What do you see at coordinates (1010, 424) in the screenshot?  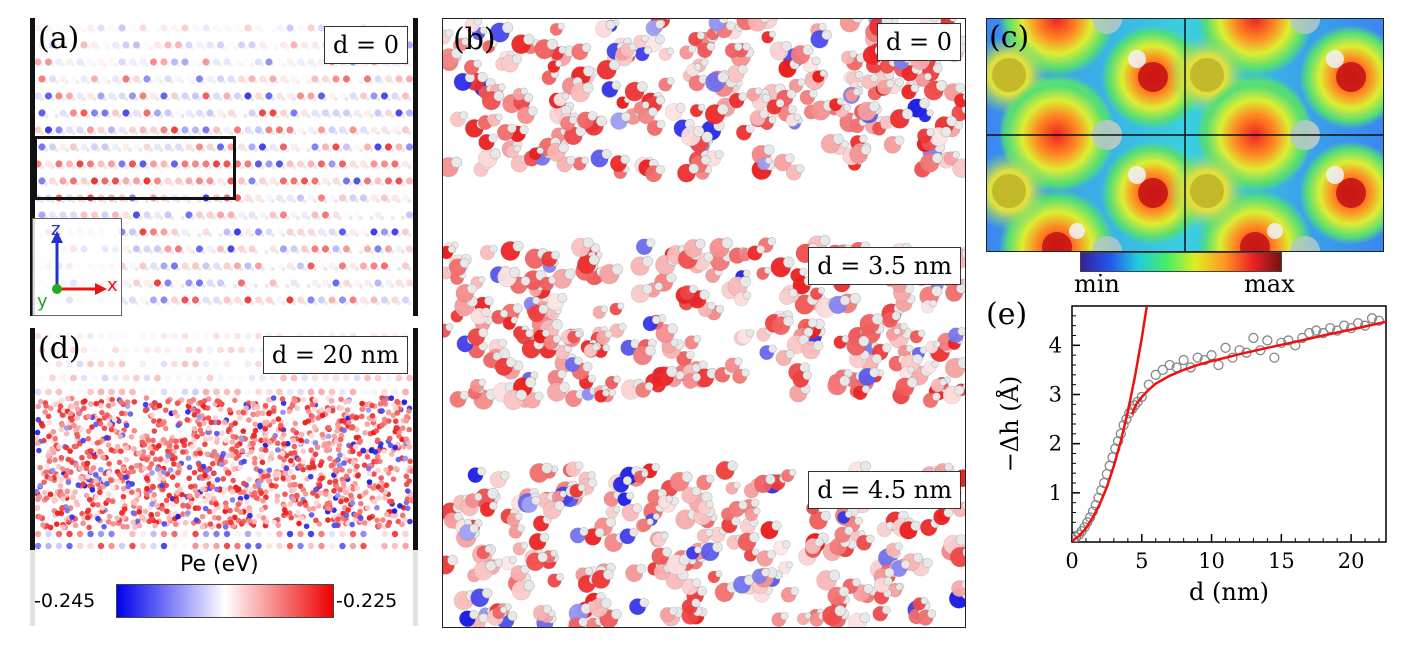 I see `y-axis-label: −Δh (Å)` at bounding box center [1010, 424].